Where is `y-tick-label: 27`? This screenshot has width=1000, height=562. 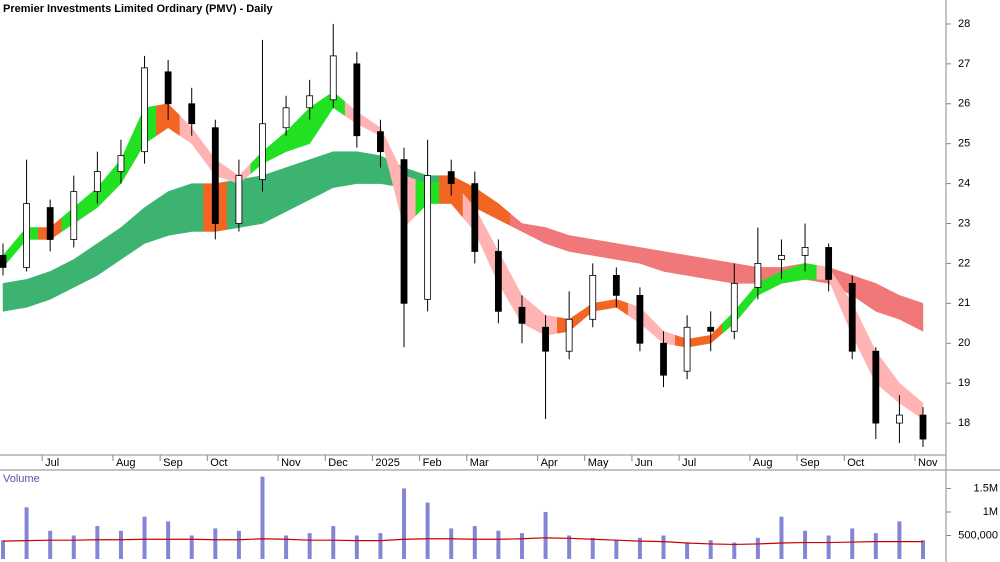 y-tick-label: 27 is located at coordinates (964, 64).